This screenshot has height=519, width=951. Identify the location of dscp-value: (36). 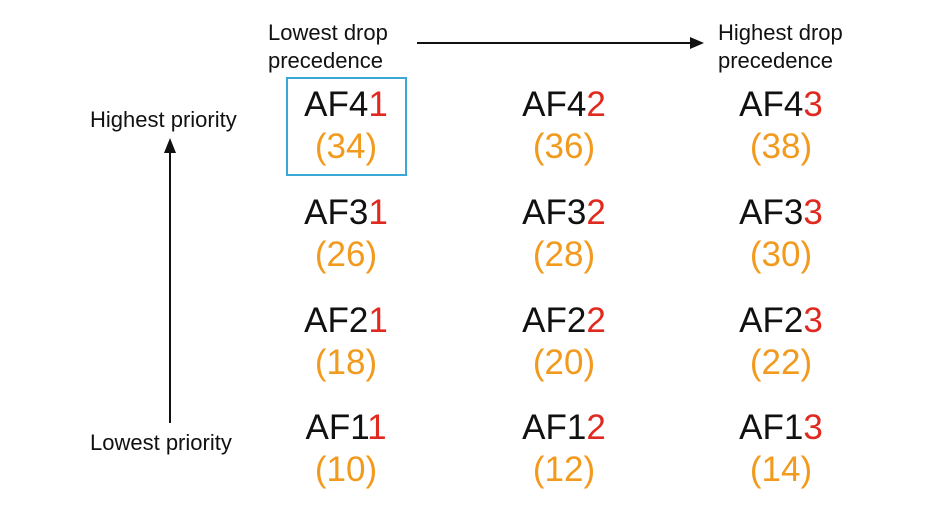
(564, 146).